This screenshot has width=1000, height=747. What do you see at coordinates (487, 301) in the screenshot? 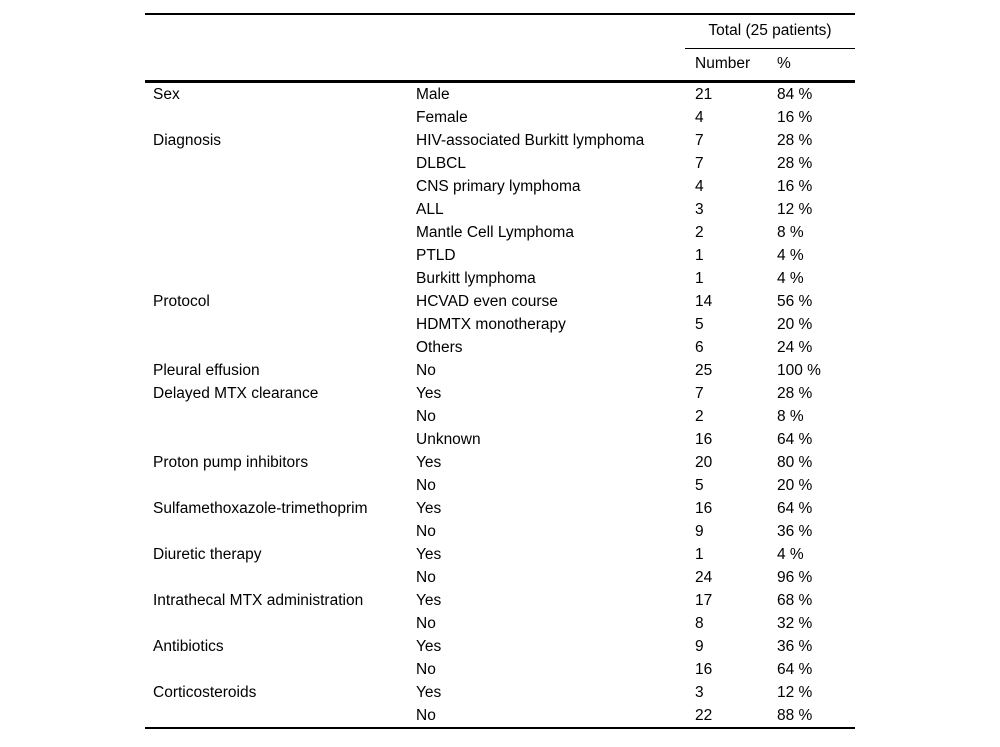
I see `label-cell: HCVAD even course` at bounding box center [487, 301].